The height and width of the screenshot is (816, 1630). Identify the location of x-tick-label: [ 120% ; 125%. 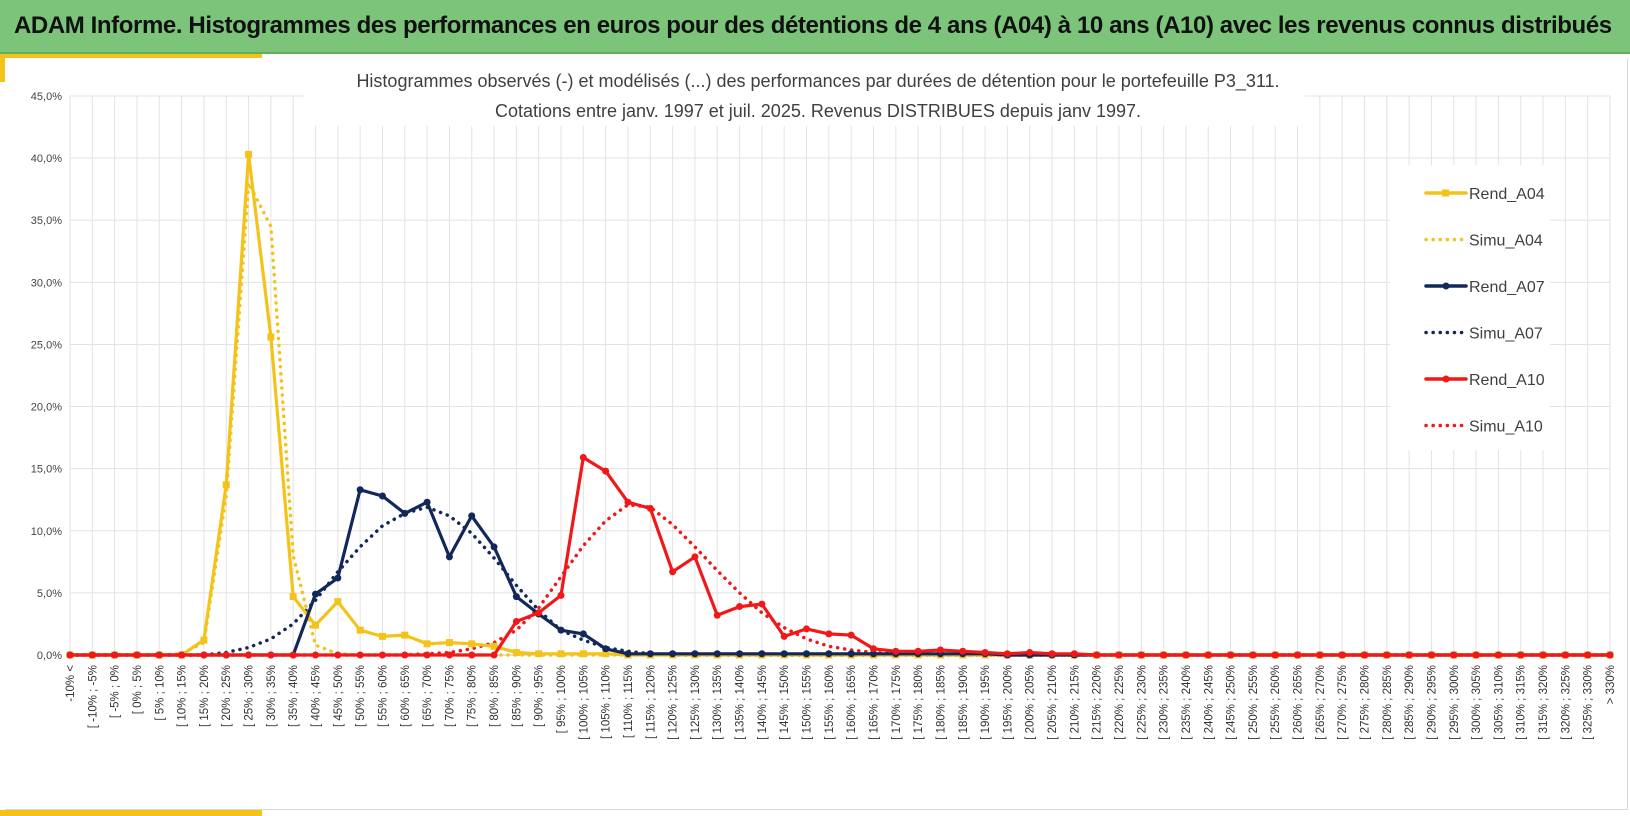
(674, 702).